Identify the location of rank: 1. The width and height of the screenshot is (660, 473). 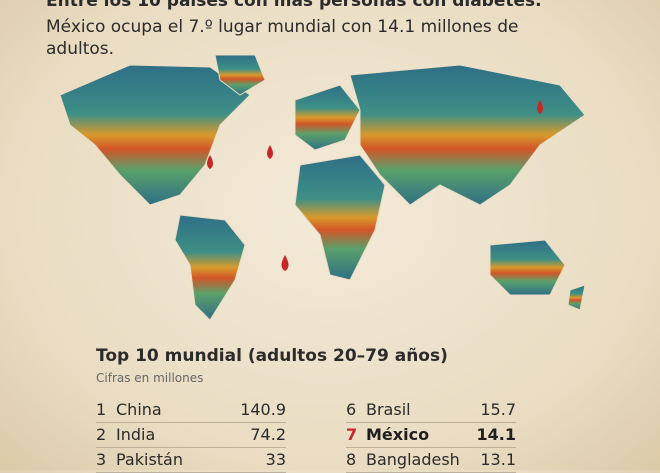
(101, 409).